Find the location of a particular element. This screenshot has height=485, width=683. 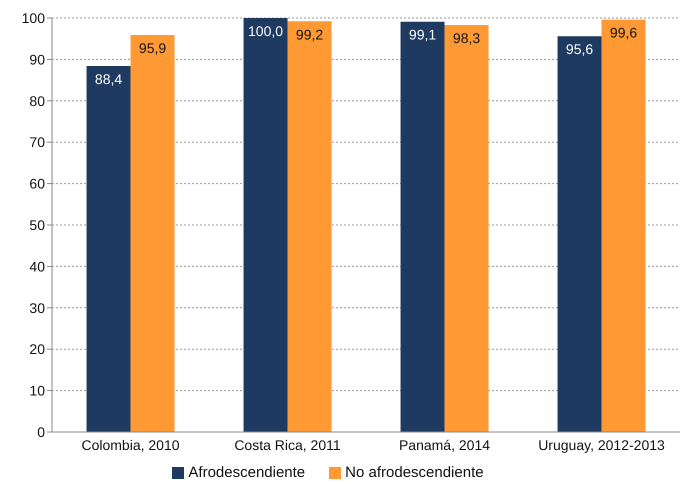

y-tick-label: 80 is located at coordinates (37, 100).